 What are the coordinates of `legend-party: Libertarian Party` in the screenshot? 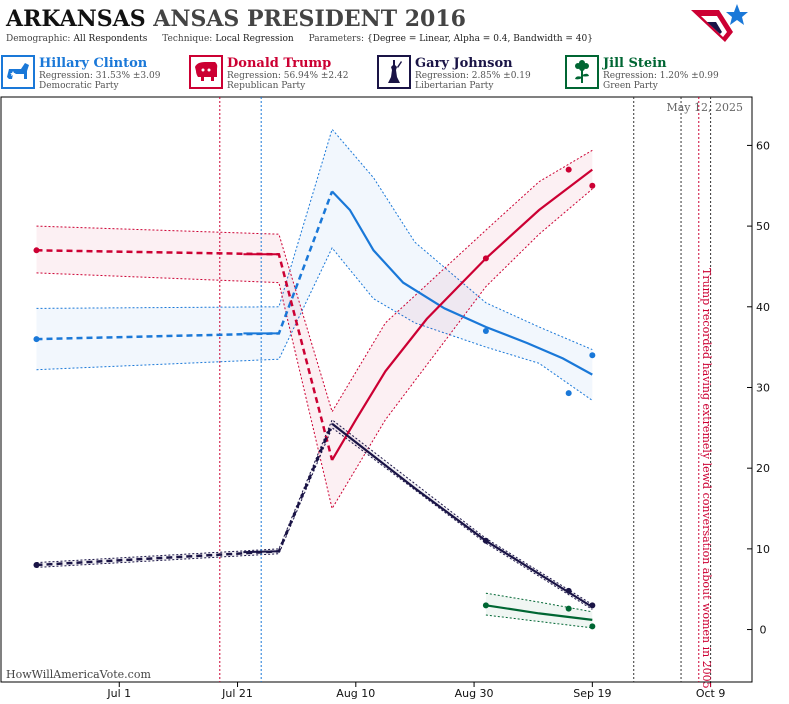 It's located at (454, 86).